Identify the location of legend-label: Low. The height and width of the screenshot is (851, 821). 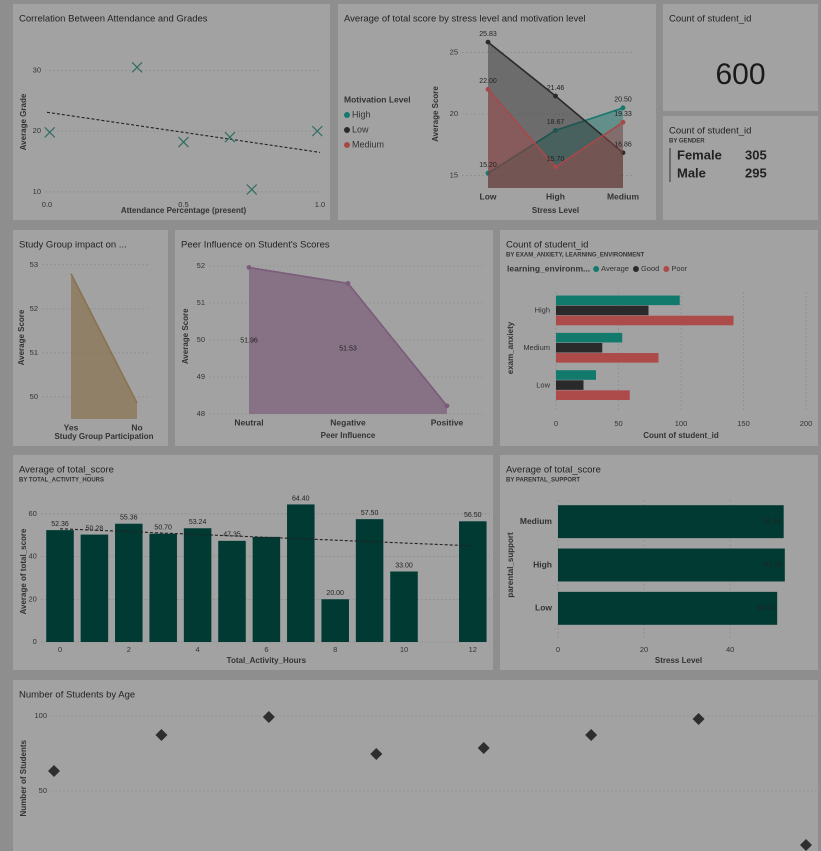
(360, 129).